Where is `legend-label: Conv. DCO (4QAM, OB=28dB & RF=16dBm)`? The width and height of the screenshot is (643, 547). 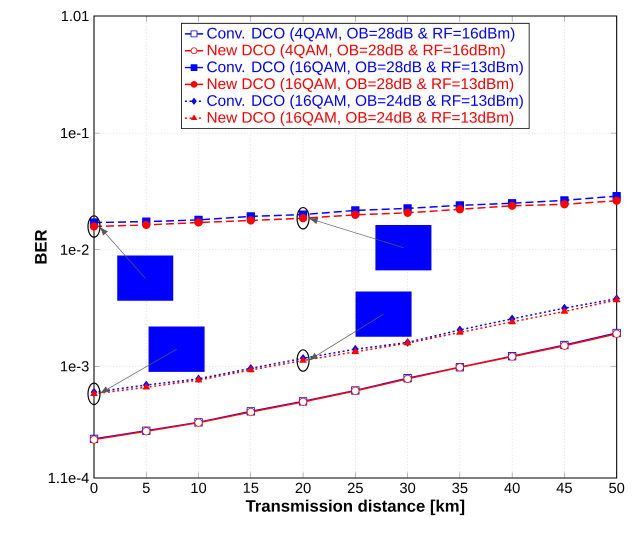
legend-label: Conv. DCO (4QAM, OB=28dB & RF=16dBm) is located at coordinates (360, 34).